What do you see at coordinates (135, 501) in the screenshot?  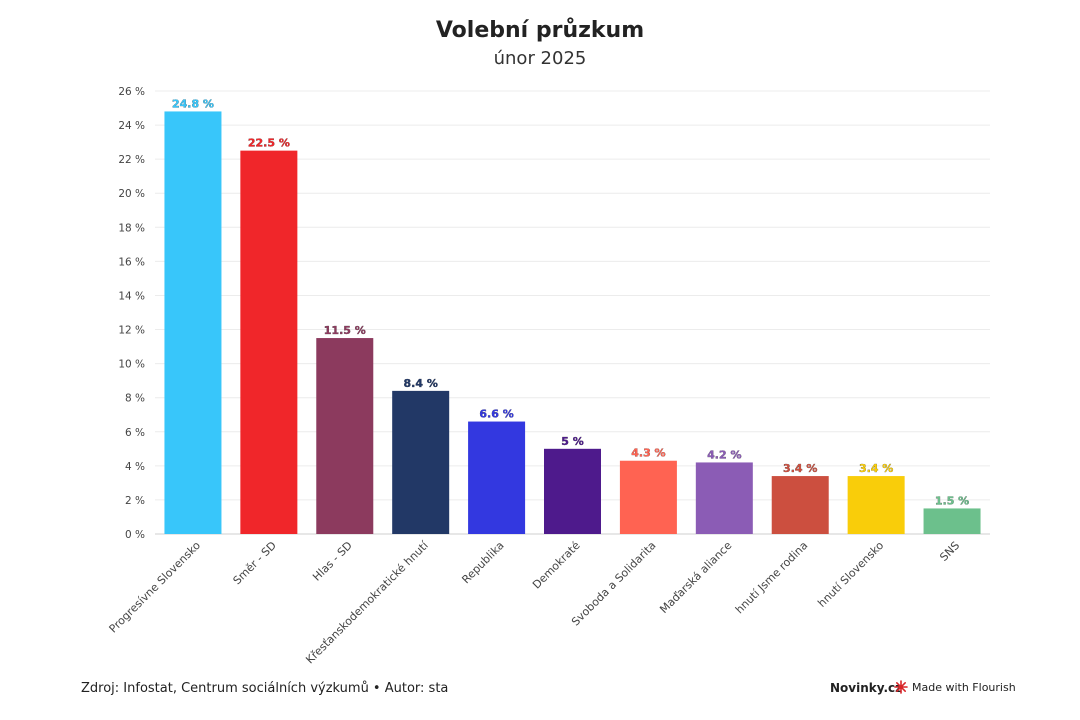 I see `y-tick-label: 2 %` at bounding box center [135, 501].